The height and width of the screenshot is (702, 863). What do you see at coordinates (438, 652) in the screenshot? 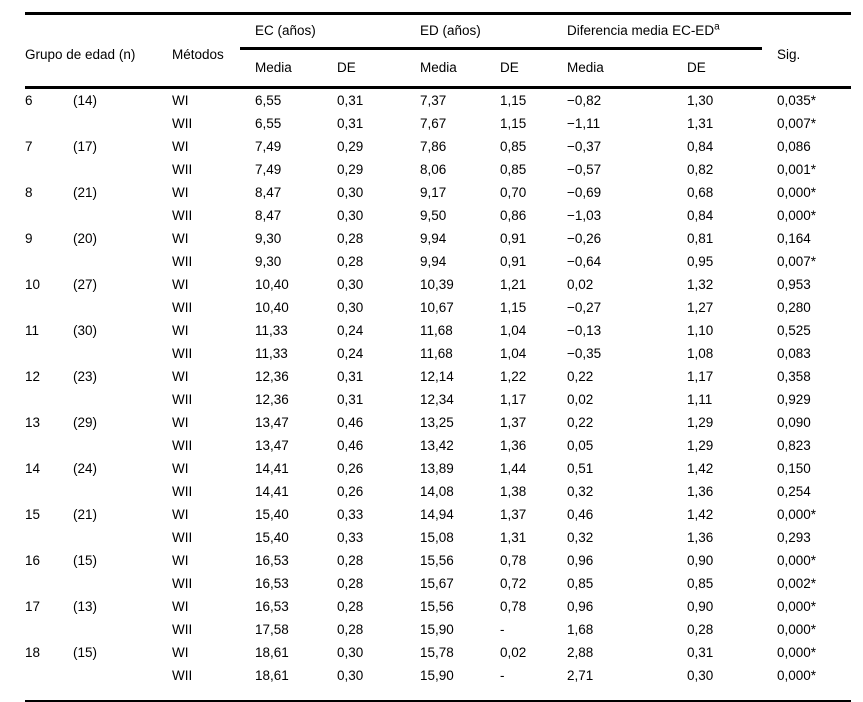
I see `table-row: 18 (15) WI 18,61 0,30 15,78 0,02 2,88 0,31 0,000*` at bounding box center [438, 652].